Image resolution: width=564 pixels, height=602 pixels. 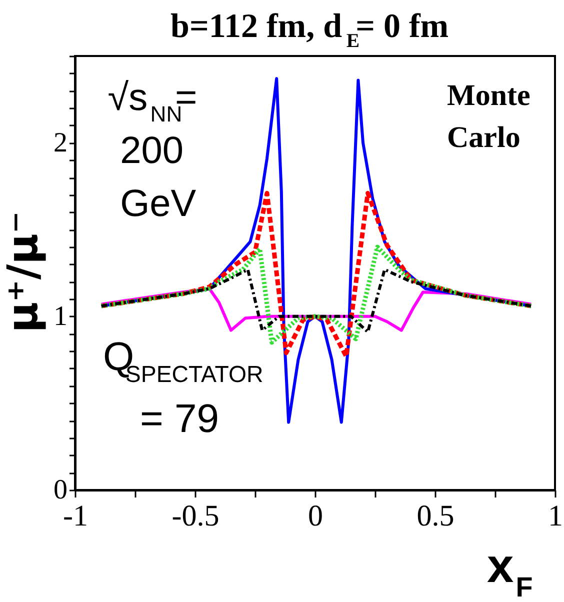 I want to click on line-series, so click(x=316, y=301).